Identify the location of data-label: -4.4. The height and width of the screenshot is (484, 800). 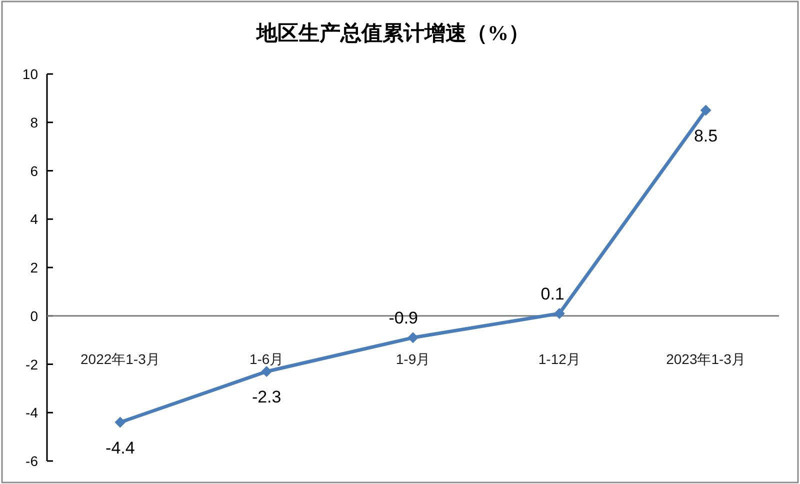
(120, 448).